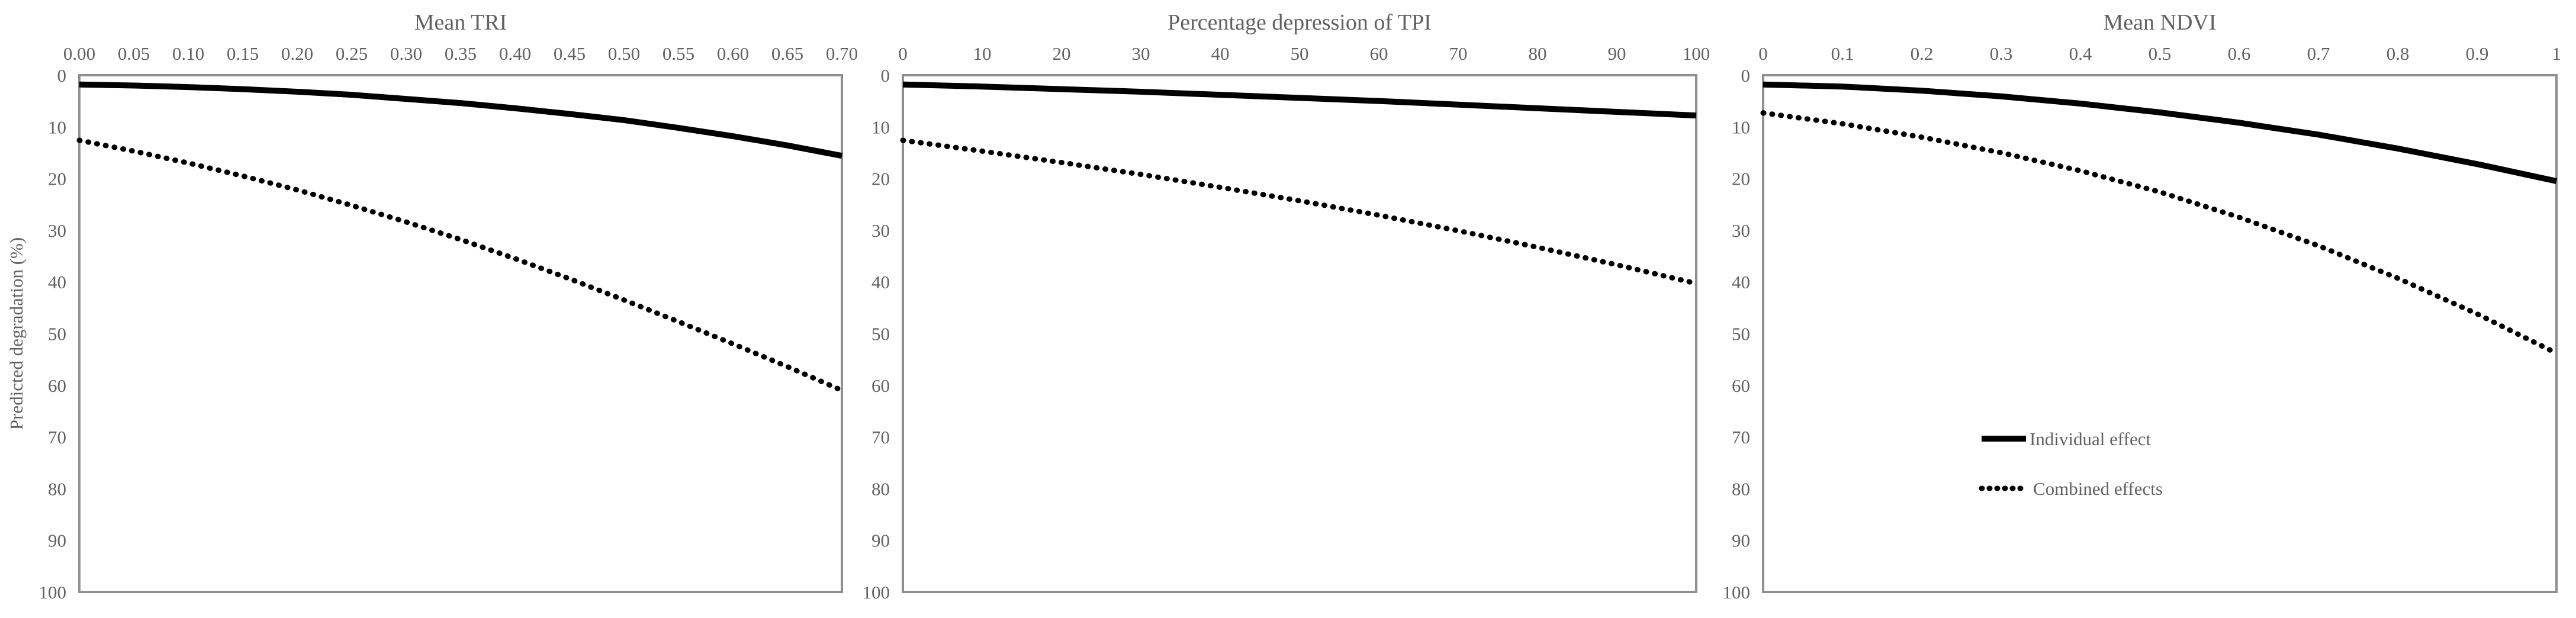 The width and height of the screenshot is (2576, 618). I want to click on panel-1-title: Mean TRI, so click(460, 22).